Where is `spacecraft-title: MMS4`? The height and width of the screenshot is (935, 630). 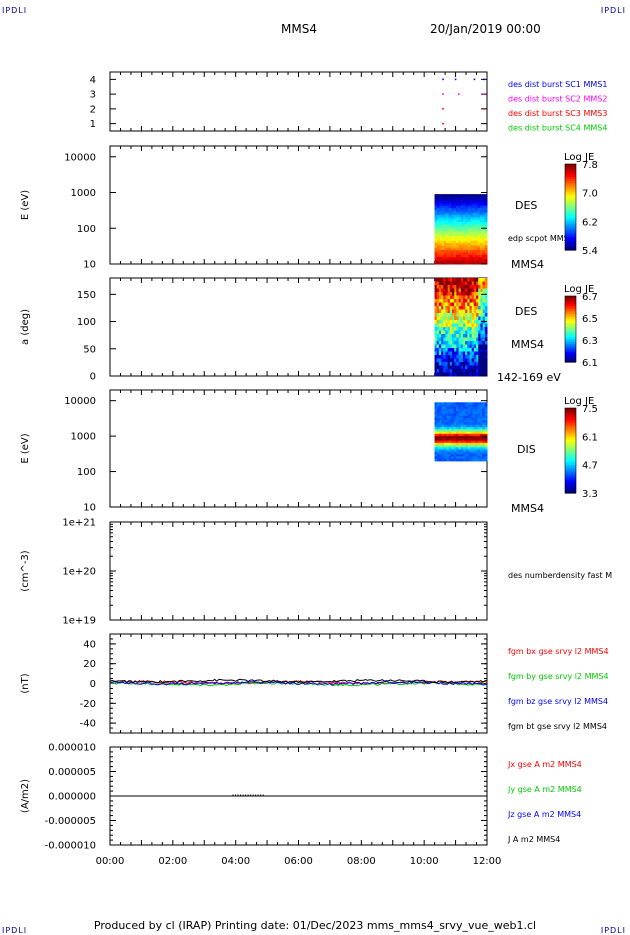 spacecraft-title: MMS4 is located at coordinates (299, 29).